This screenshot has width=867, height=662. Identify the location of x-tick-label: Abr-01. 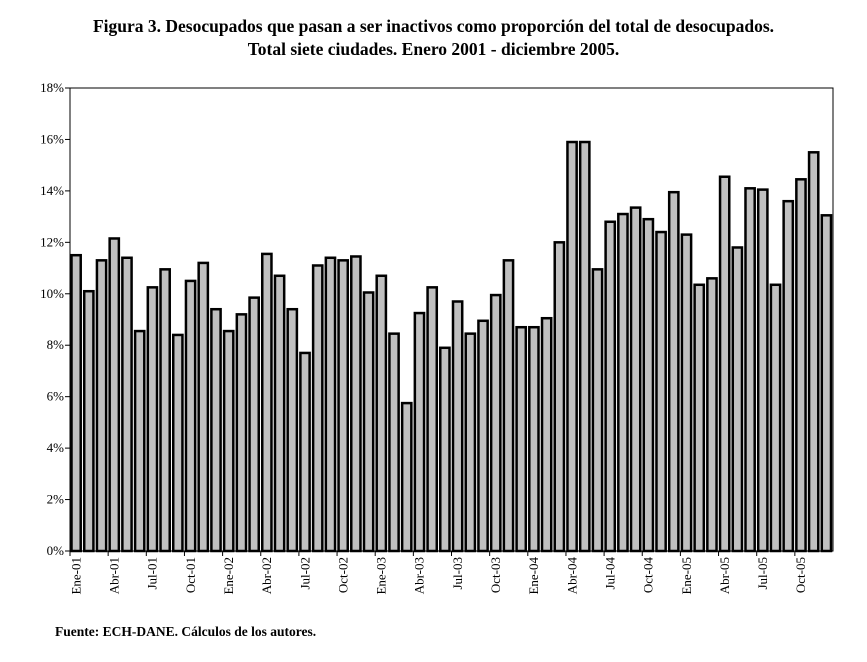
(114, 575).